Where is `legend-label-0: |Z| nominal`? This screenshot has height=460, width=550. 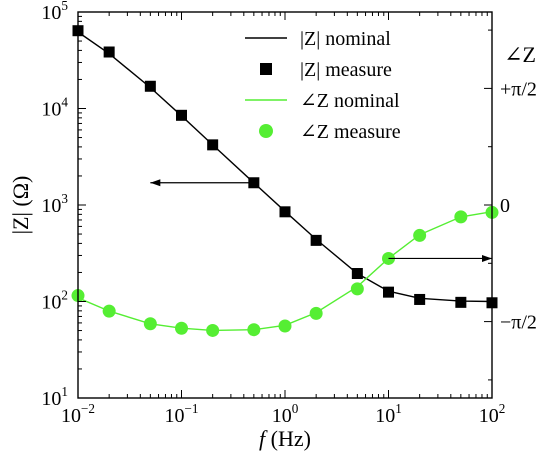
legend-label-0: |Z| nominal is located at coordinates (345, 39).